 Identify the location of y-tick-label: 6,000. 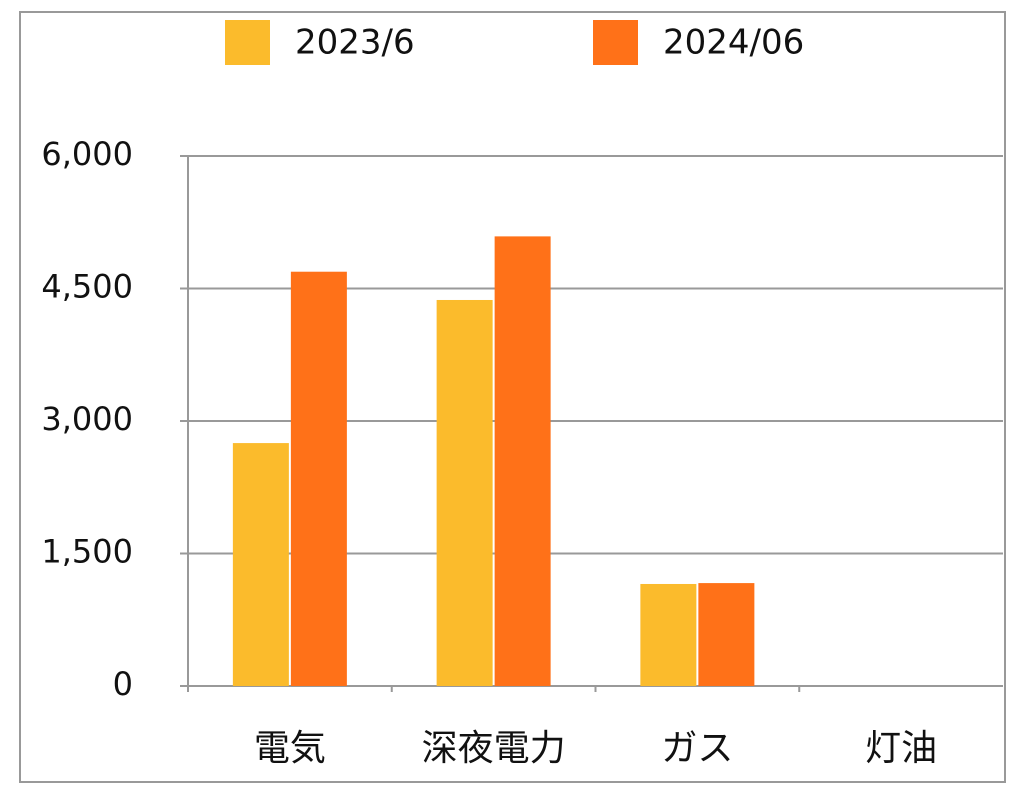
(87, 154).